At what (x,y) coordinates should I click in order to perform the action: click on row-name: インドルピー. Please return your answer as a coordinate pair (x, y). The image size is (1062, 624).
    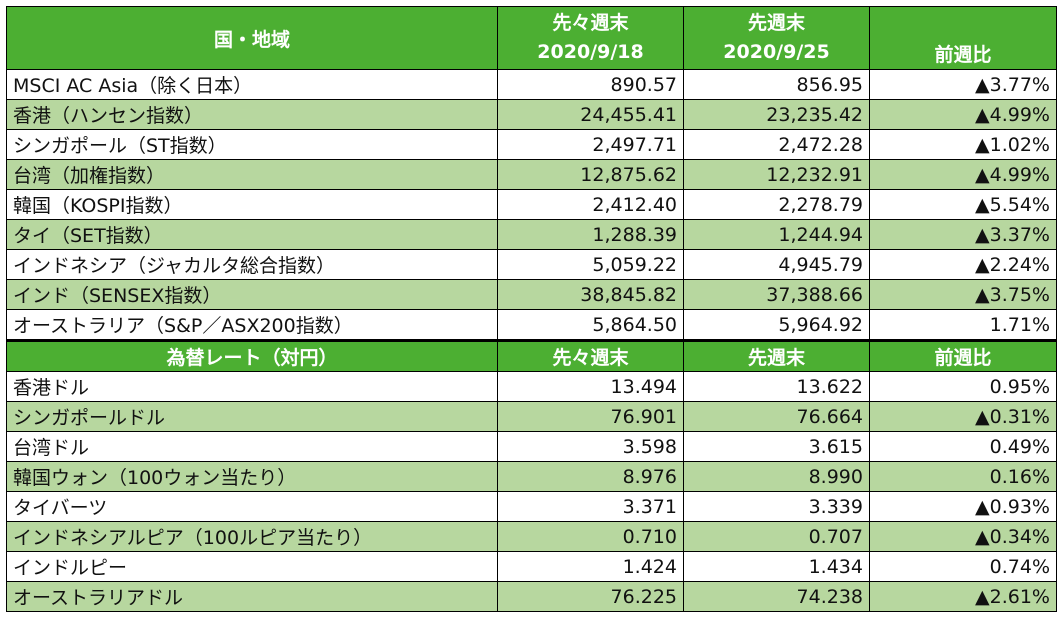
    Looking at the image, I should click on (252, 566).